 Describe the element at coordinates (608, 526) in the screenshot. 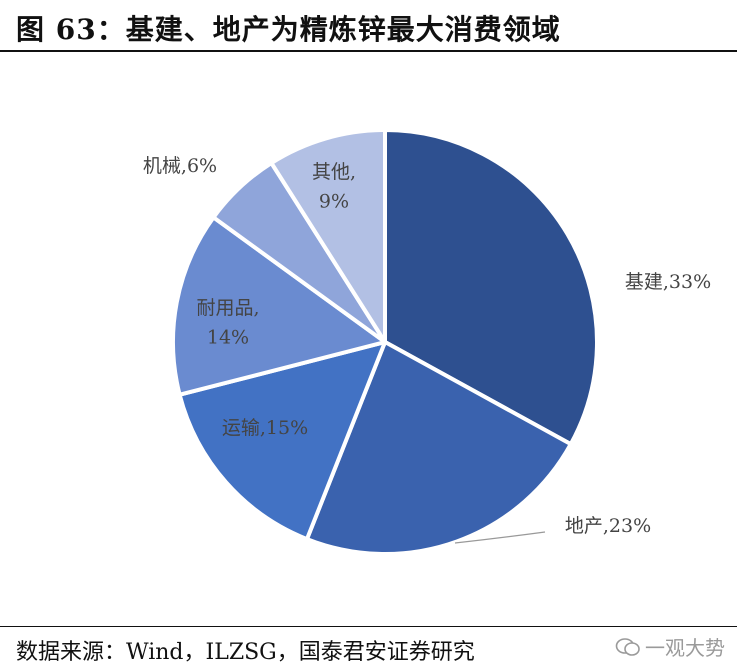

I see `slice-label-2: 地产,23%` at that location.